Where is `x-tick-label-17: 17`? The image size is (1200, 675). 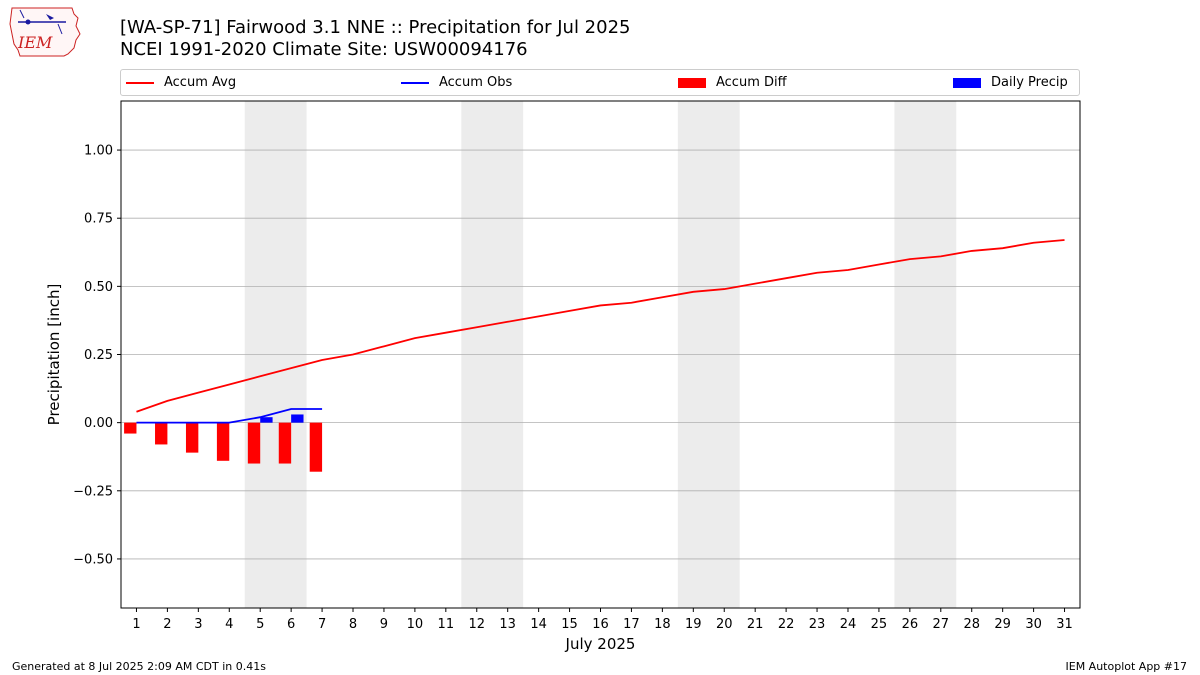 x-tick-label-17: 17 is located at coordinates (631, 624).